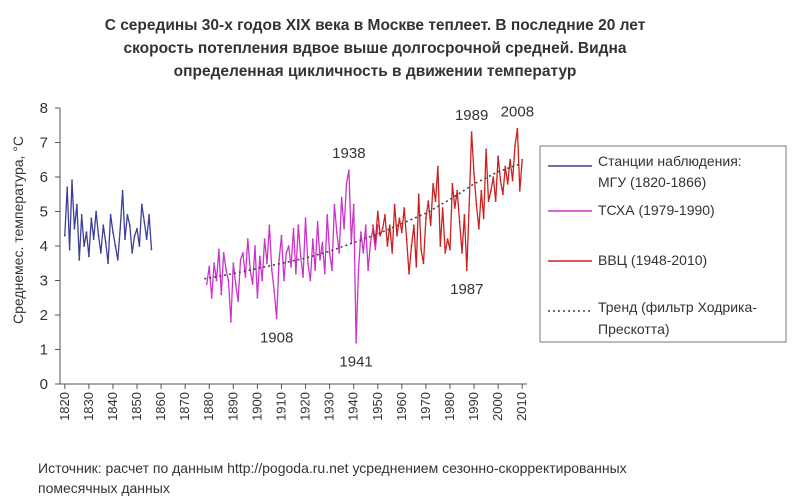  What do you see at coordinates (652, 260) in the screenshot?
I see `legend-label-2: ВВЦ (1948-2010)` at bounding box center [652, 260].